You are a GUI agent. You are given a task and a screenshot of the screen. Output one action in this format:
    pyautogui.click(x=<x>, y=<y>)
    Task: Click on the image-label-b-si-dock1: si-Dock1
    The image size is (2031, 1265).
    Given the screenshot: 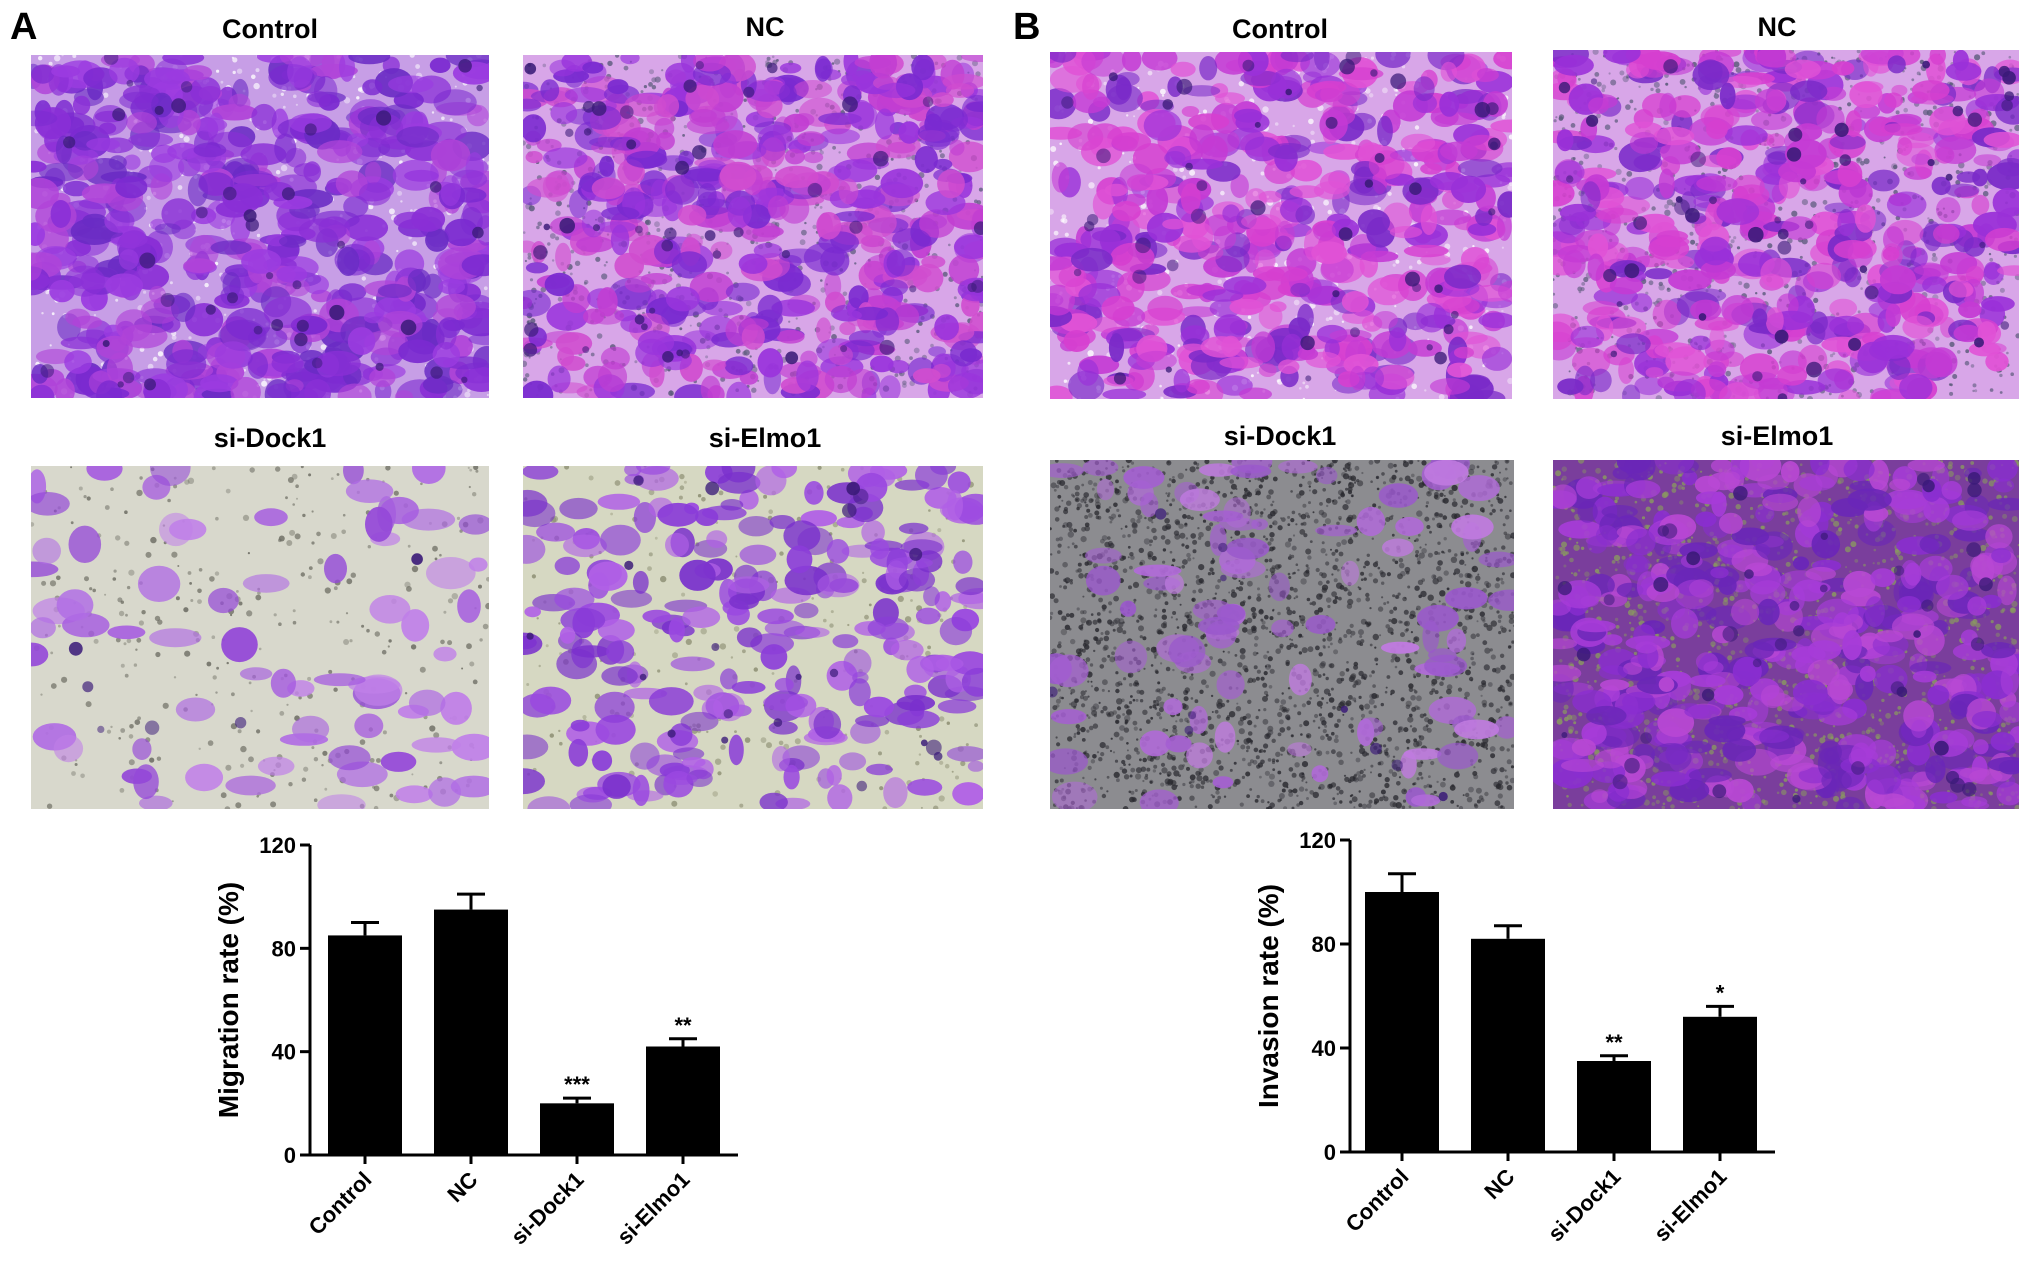 What is the action you would take?
    pyautogui.click(x=1280, y=436)
    